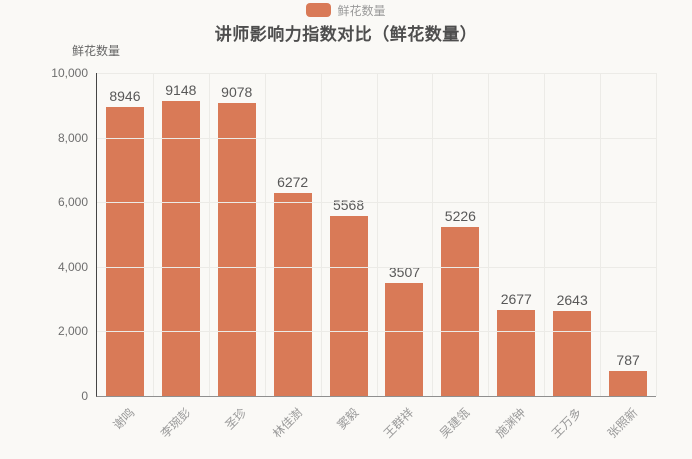  I want to click on bar-张照新: 787, so click(628, 374).